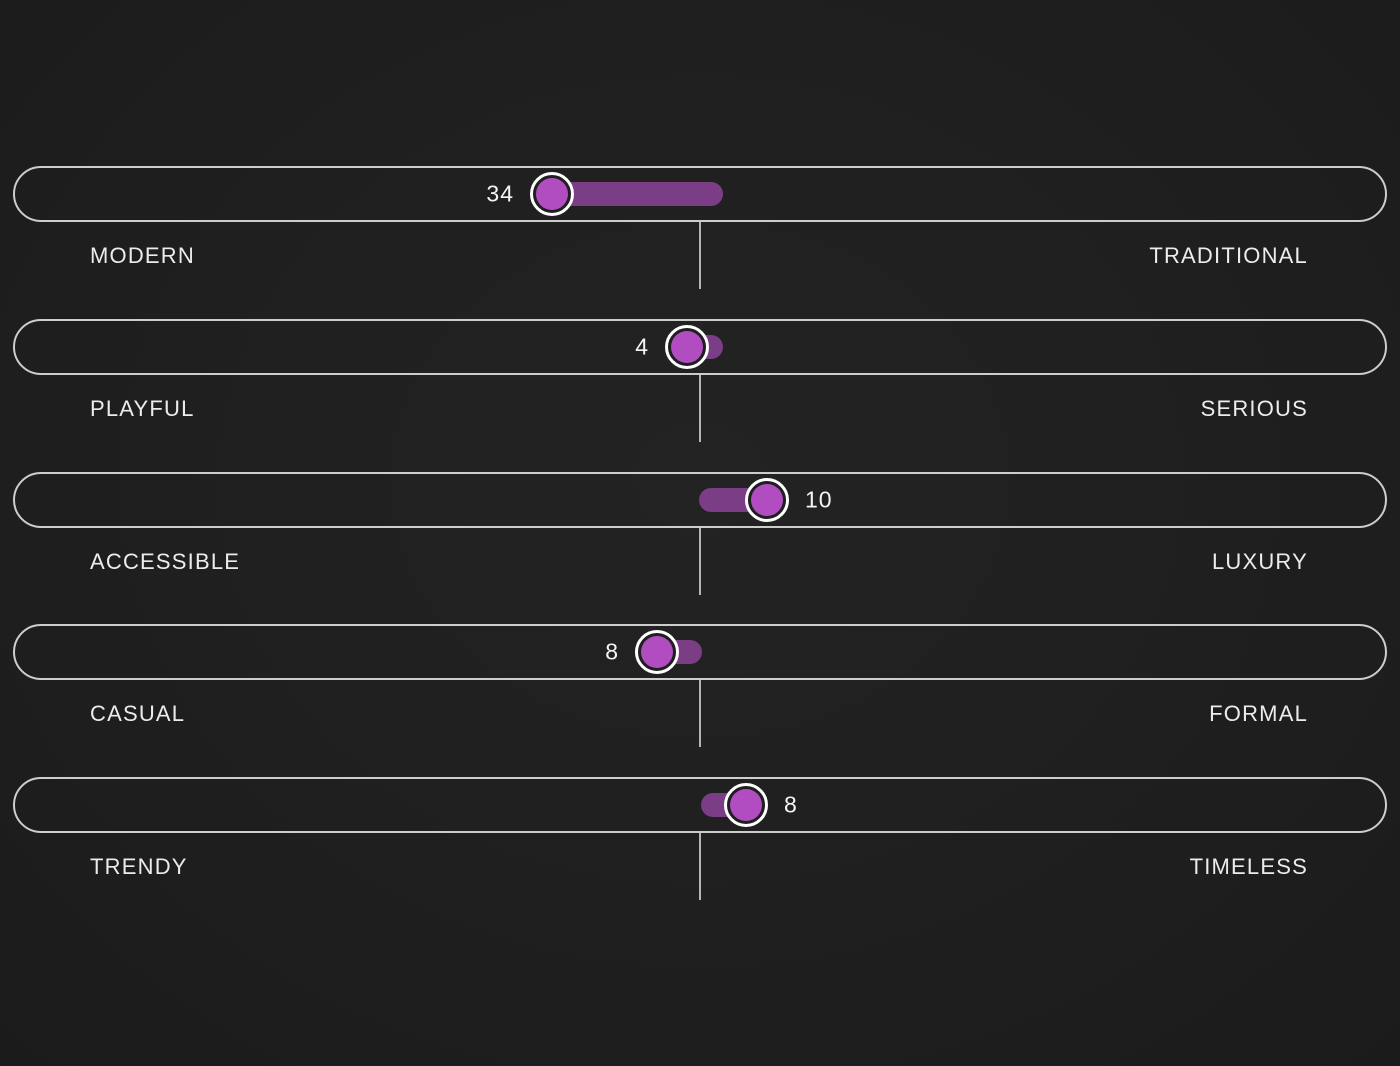 The height and width of the screenshot is (1066, 1400). Describe the element at coordinates (139, 866) in the screenshot. I see `left-pole-label: TRENDY` at that location.